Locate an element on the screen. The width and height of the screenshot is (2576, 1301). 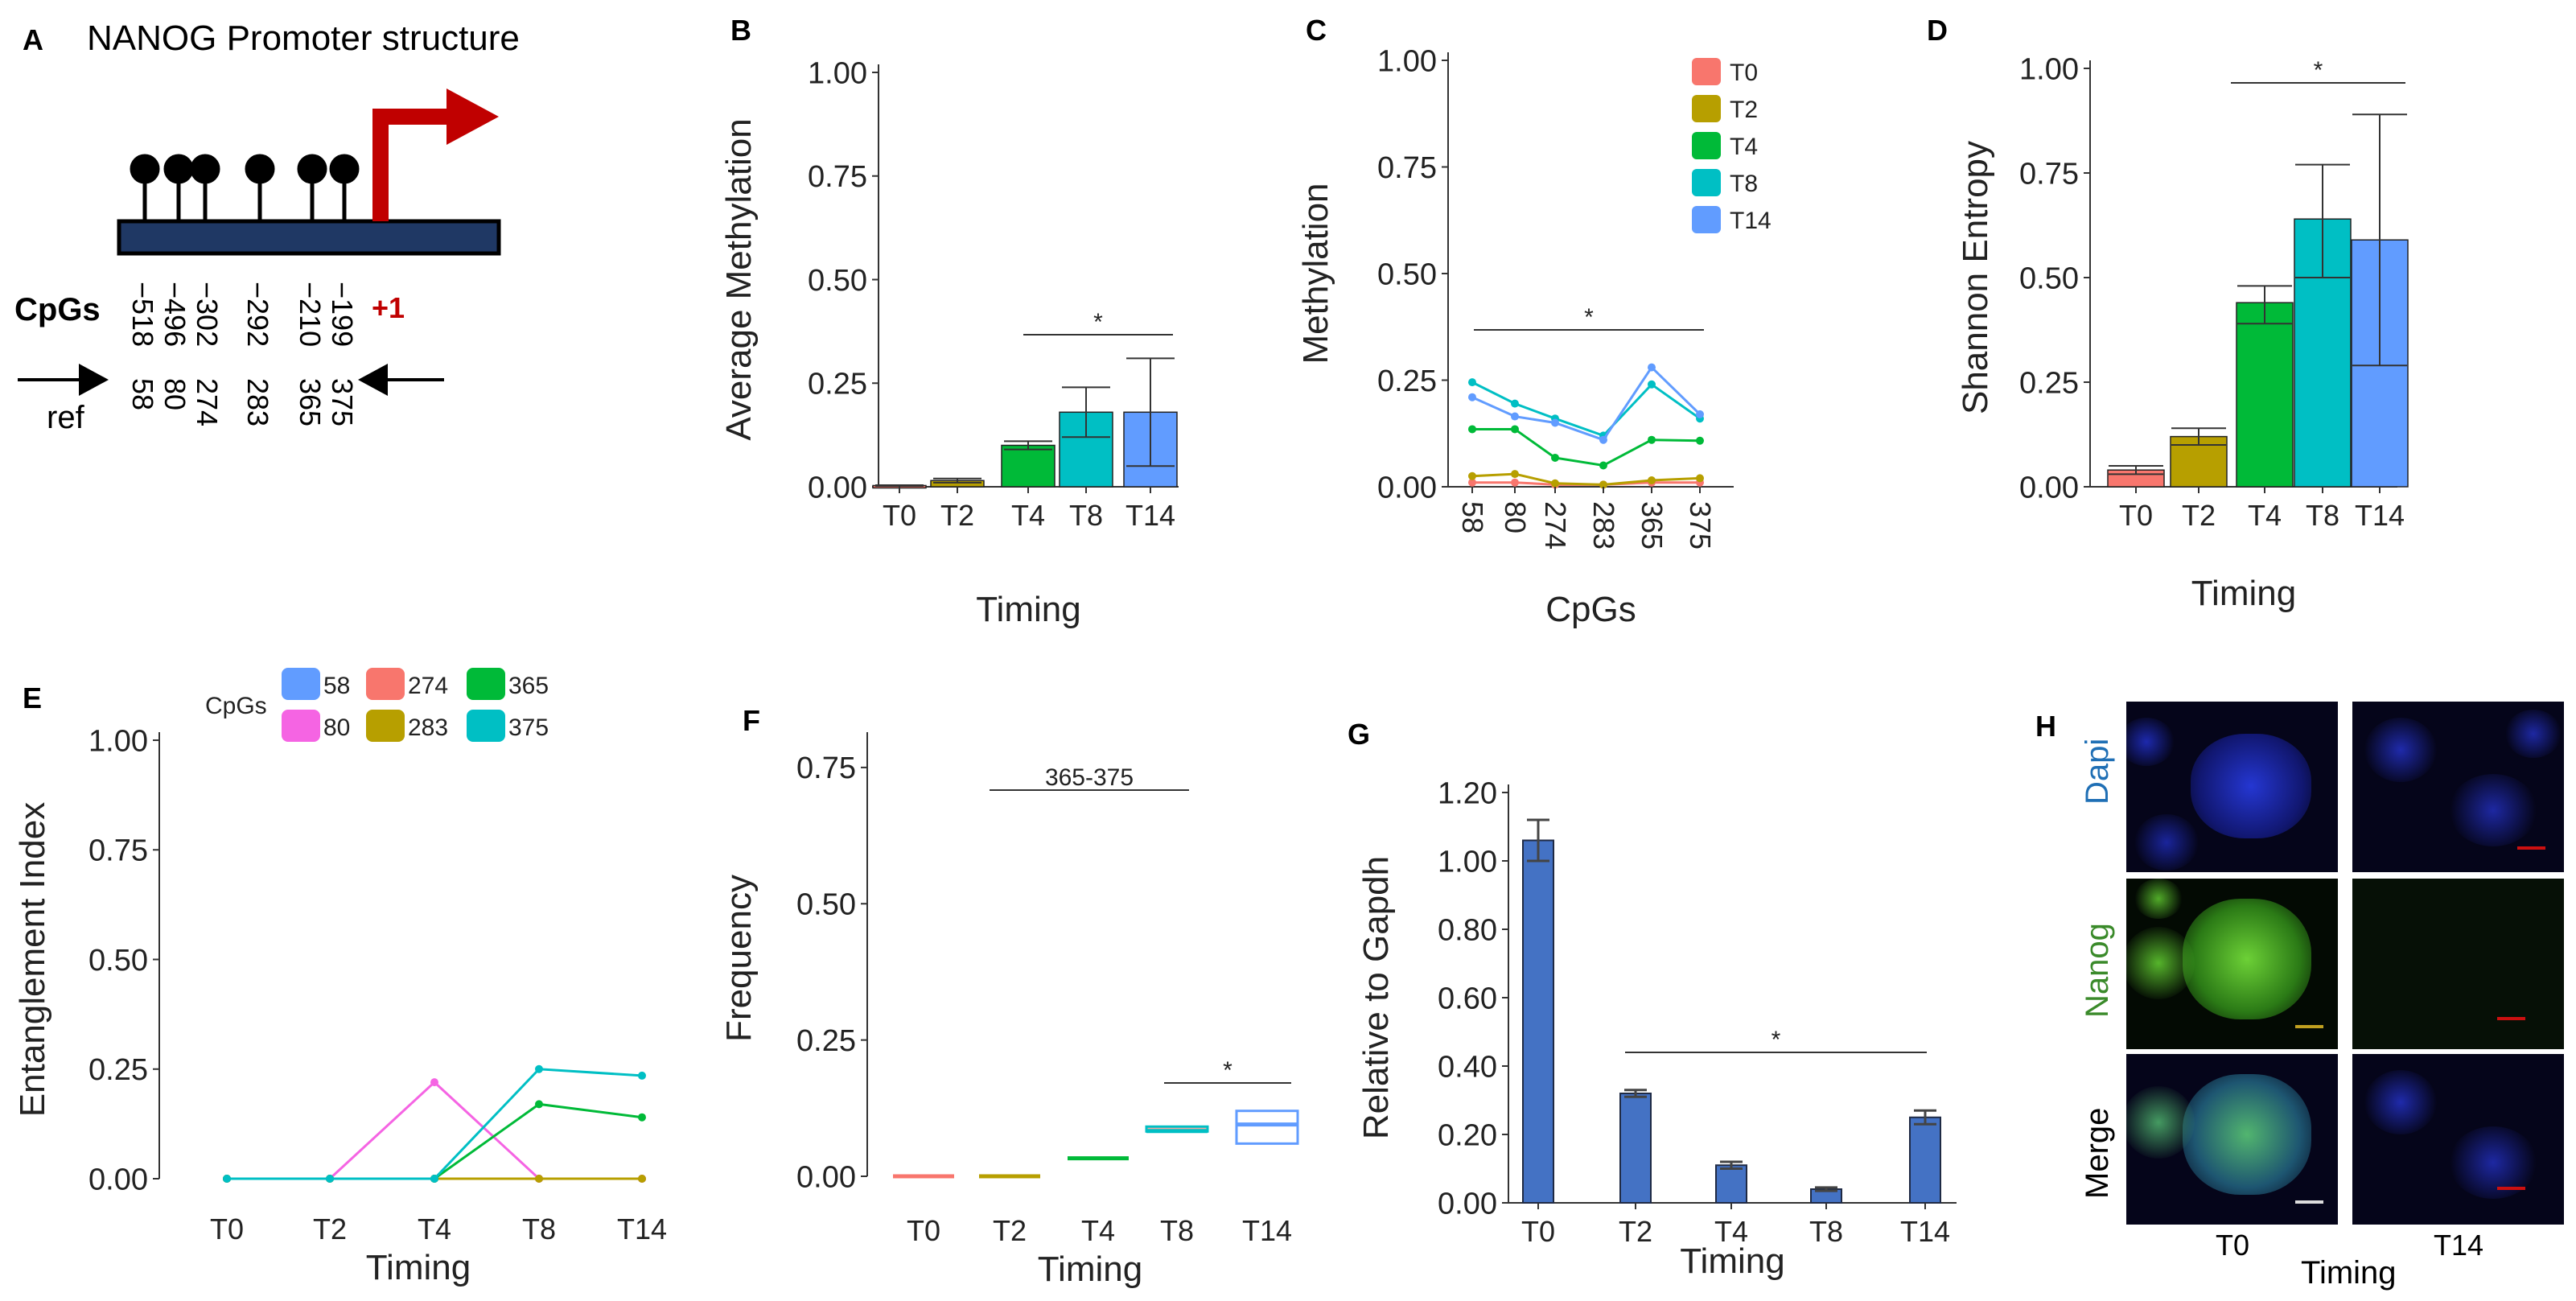
panel-e-legend-label: 80 is located at coordinates (336, 727).